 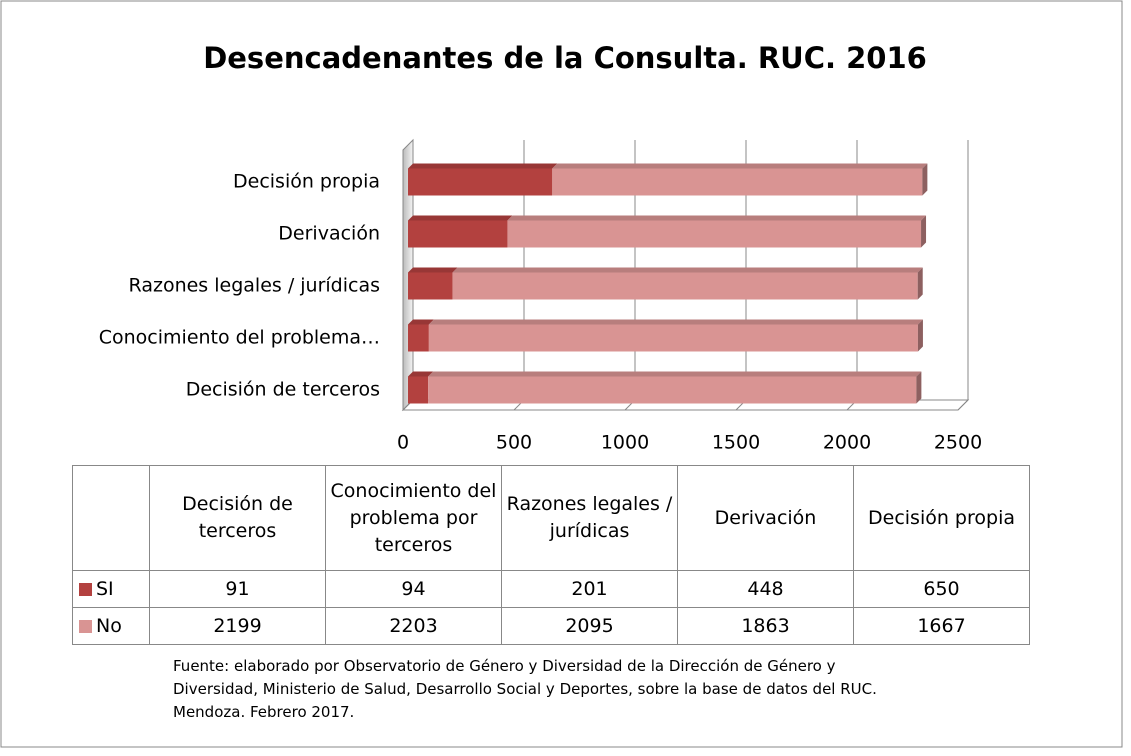 What do you see at coordinates (941, 518) in the screenshot?
I see `header-cell: Decisión propia` at bounding box center [941, 518].